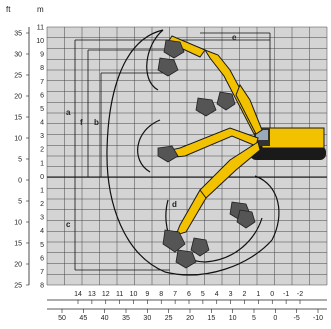  What do you see at coordinates (297, 318) in the screenshot?
I see `bottom-feet-tick-label: -5` at bounding box center [297, 318].